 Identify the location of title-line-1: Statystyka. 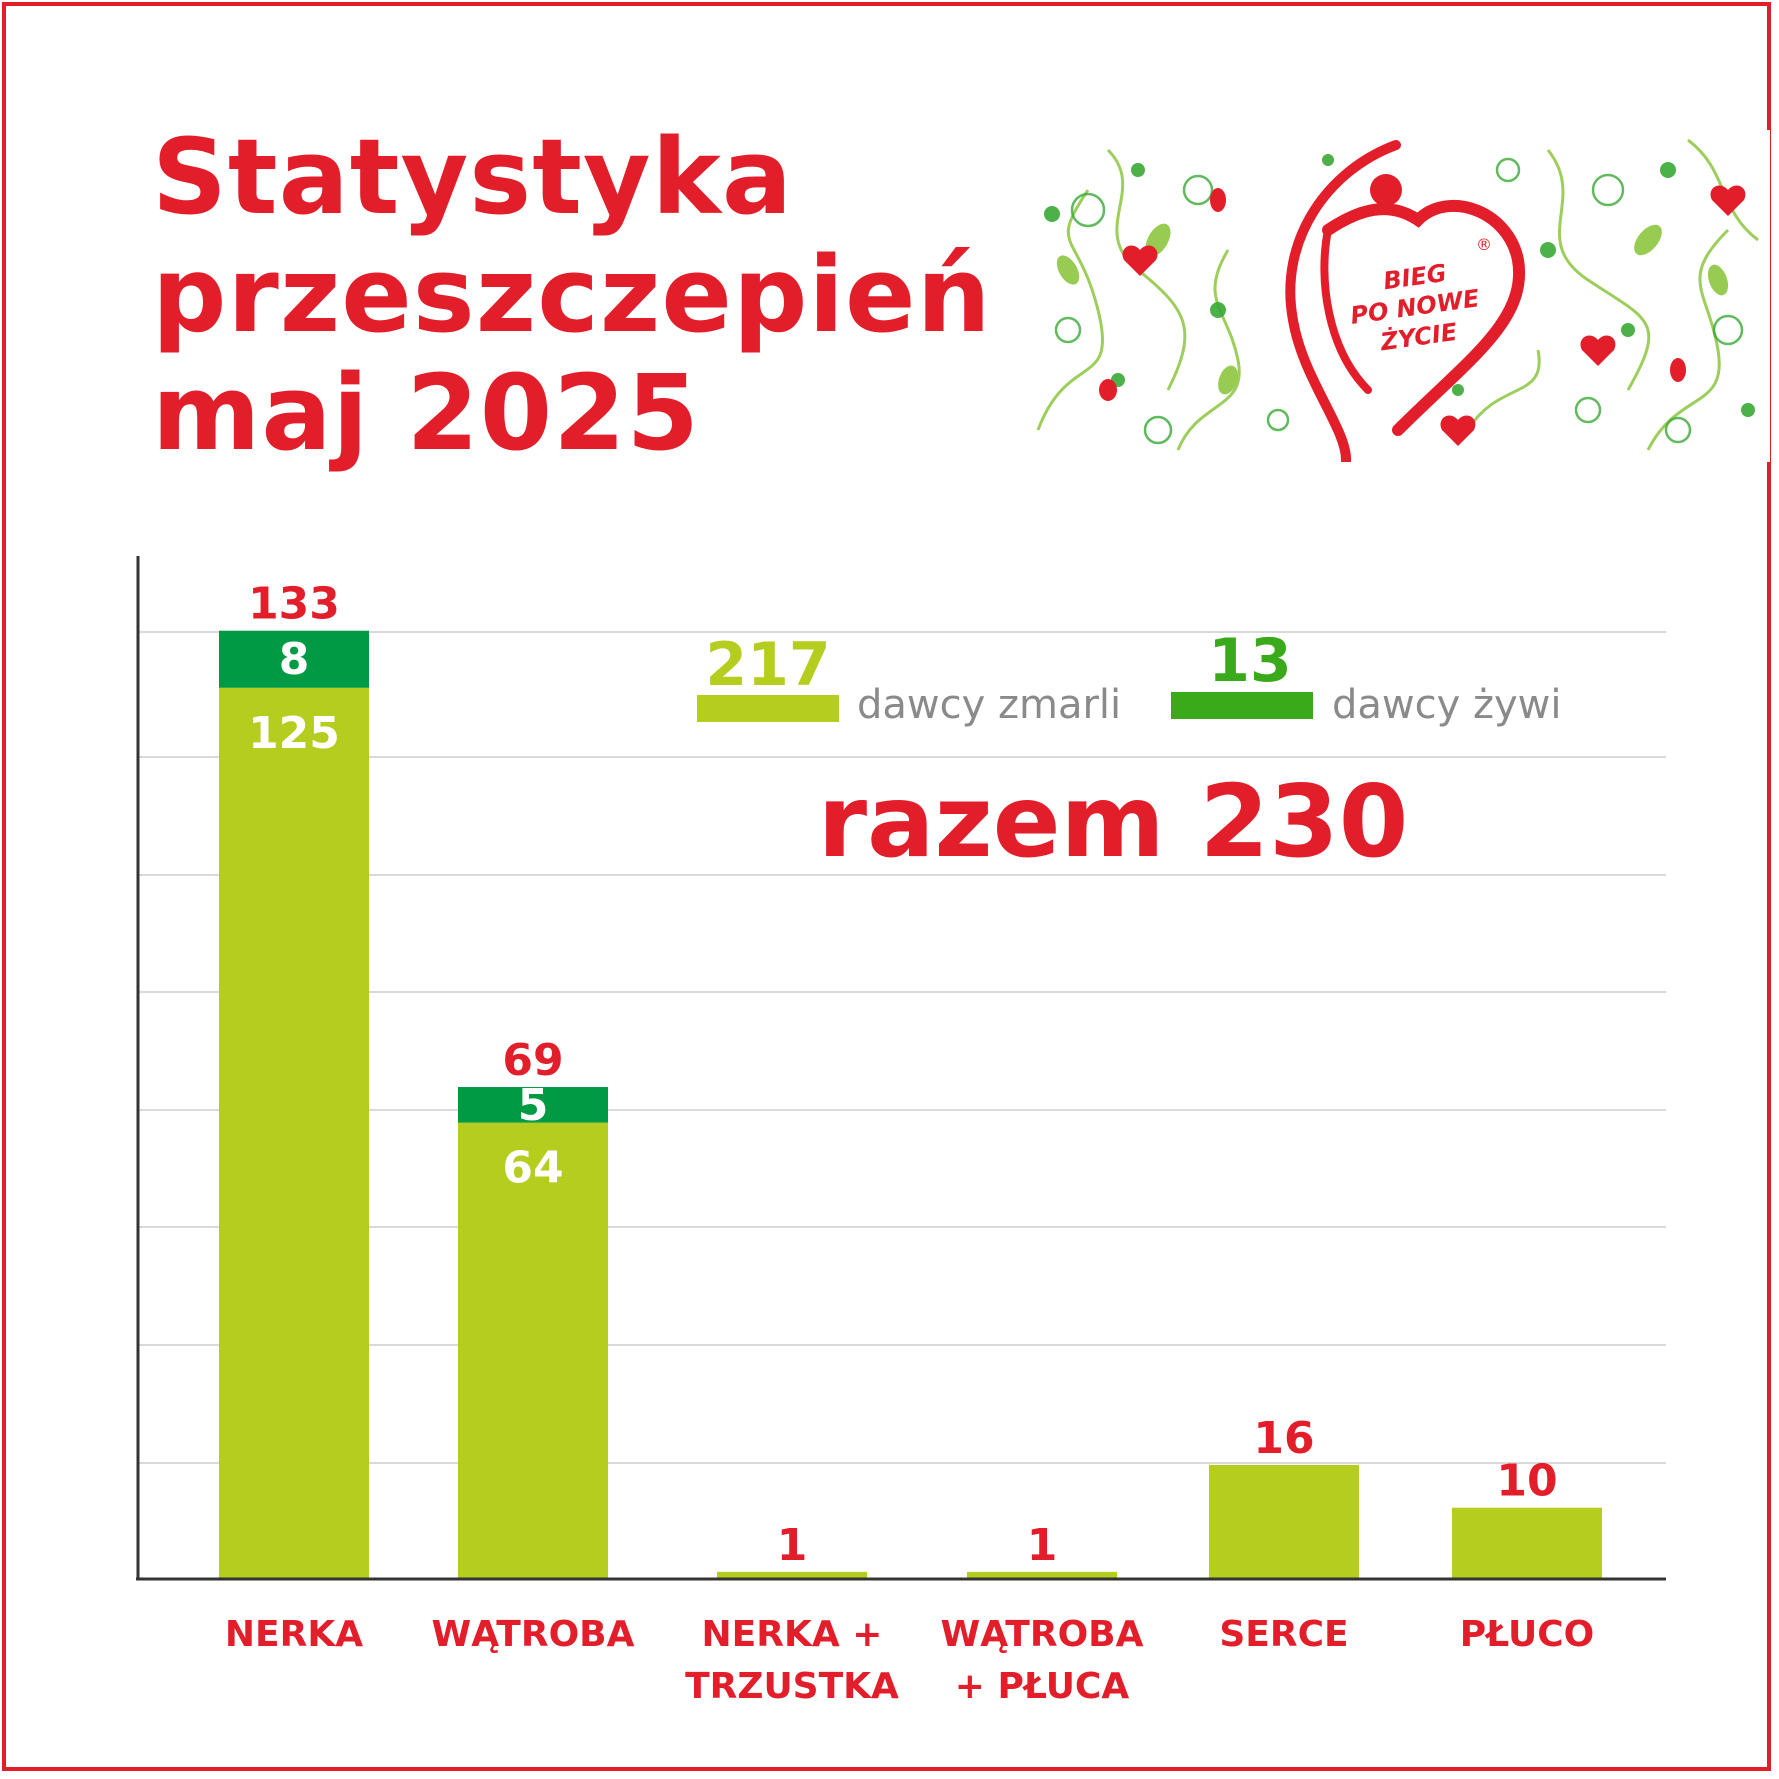
(473, 177).